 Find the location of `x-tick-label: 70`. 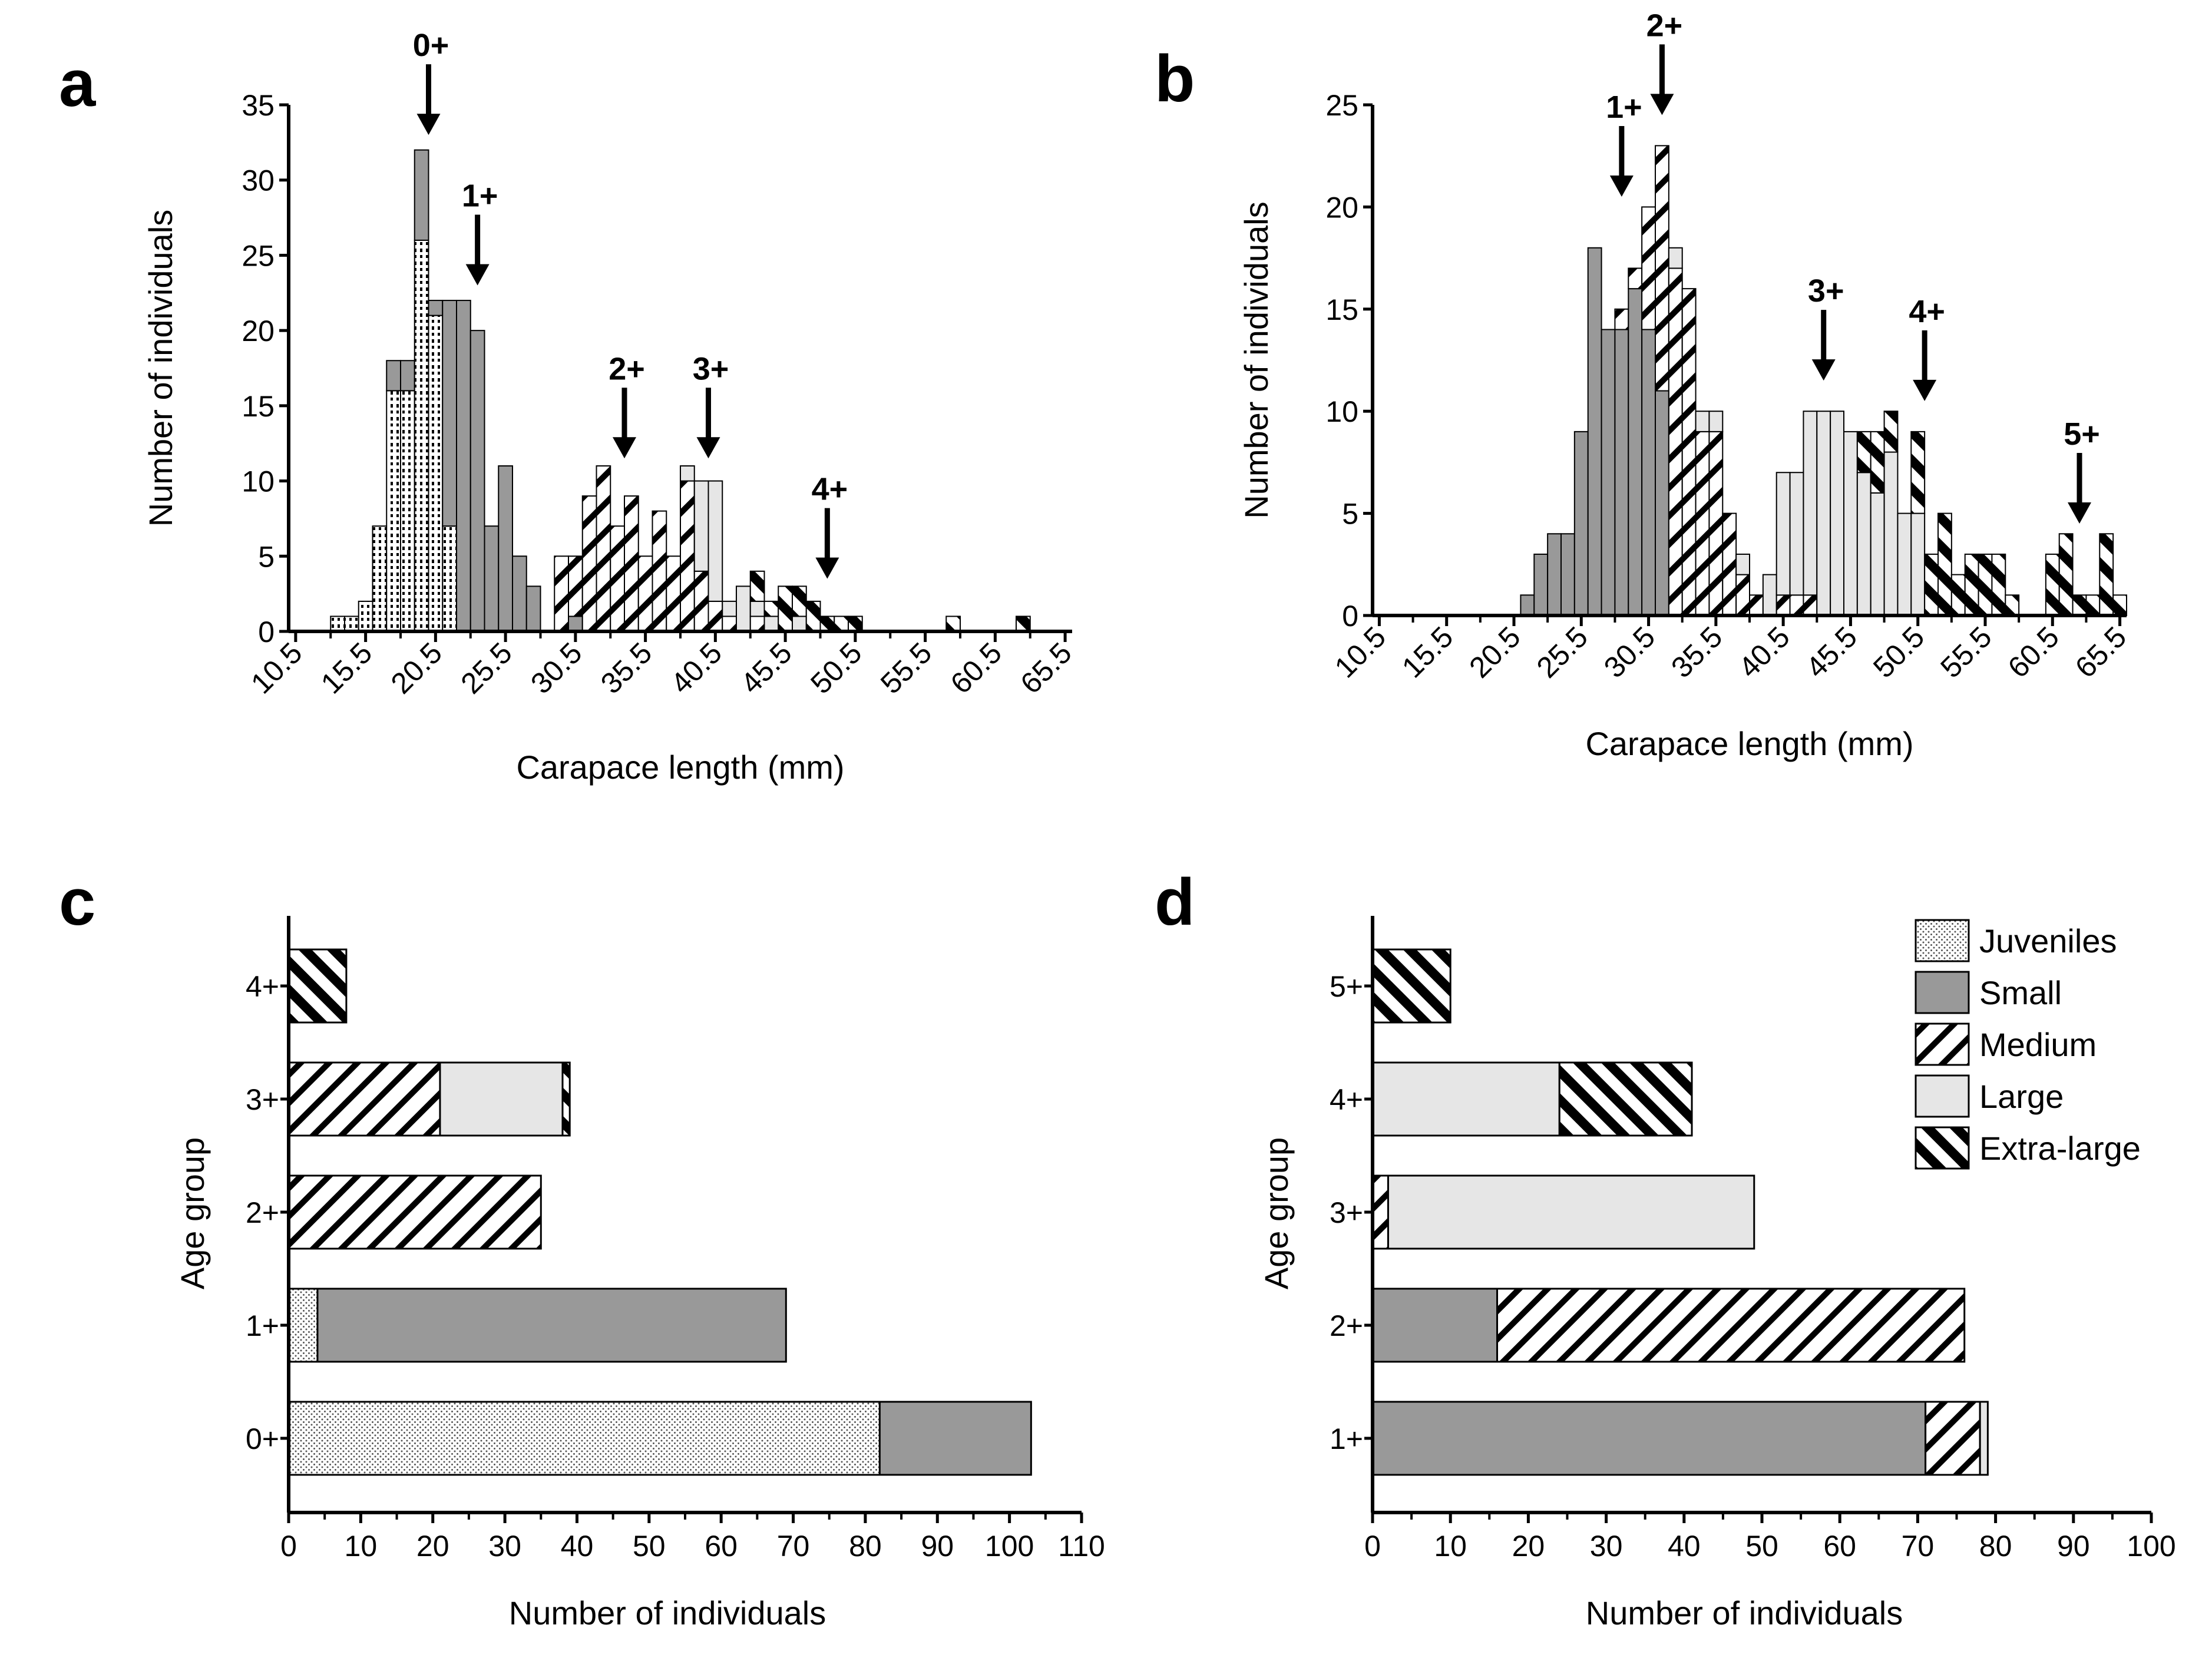

x-tick-label: 70 is located at coordinates (1918, 1546).